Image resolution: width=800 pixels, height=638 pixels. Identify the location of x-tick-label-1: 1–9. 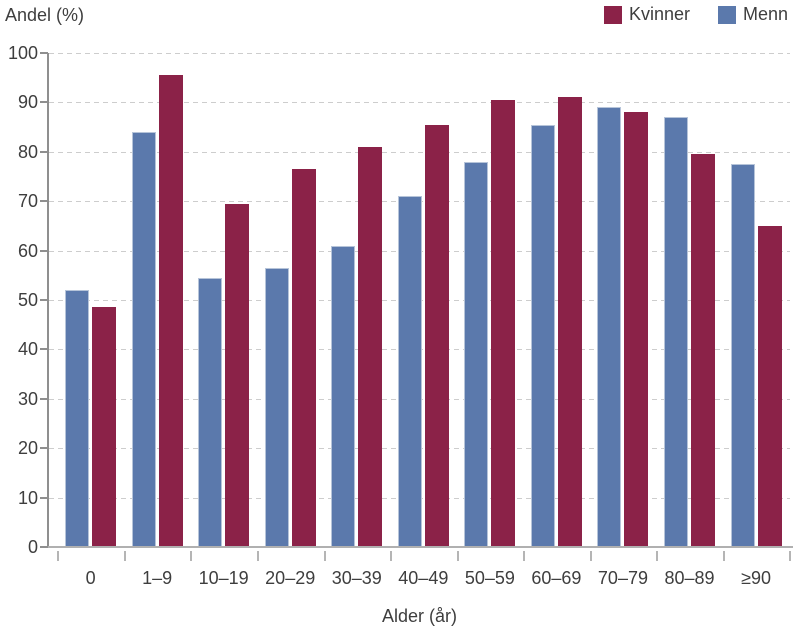
(157, 578).